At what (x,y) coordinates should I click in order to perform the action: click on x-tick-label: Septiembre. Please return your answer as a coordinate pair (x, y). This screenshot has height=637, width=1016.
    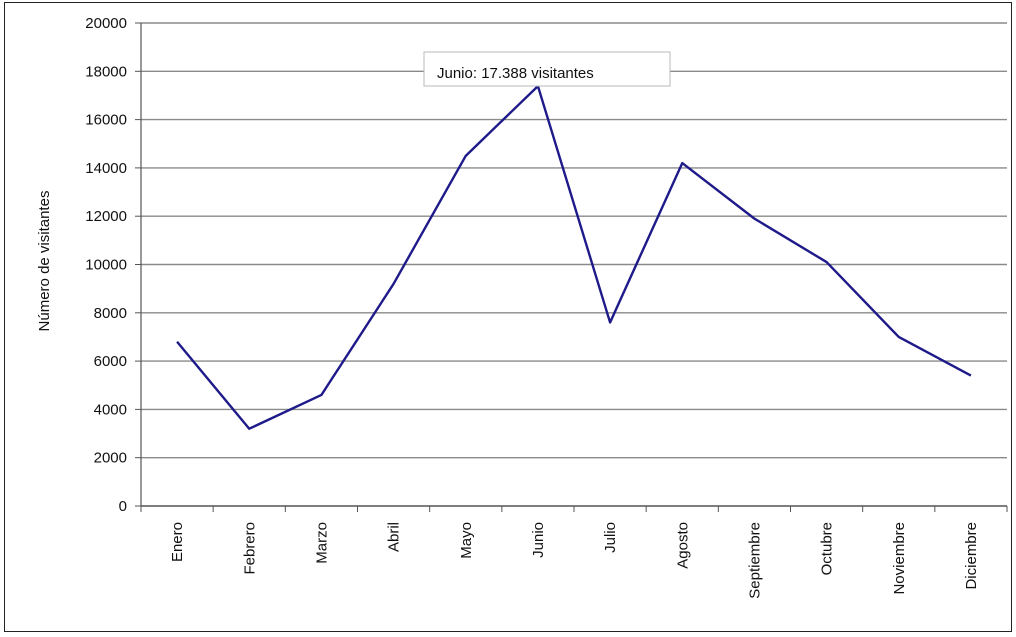
    Looking at the image, I should click on (754, 560).